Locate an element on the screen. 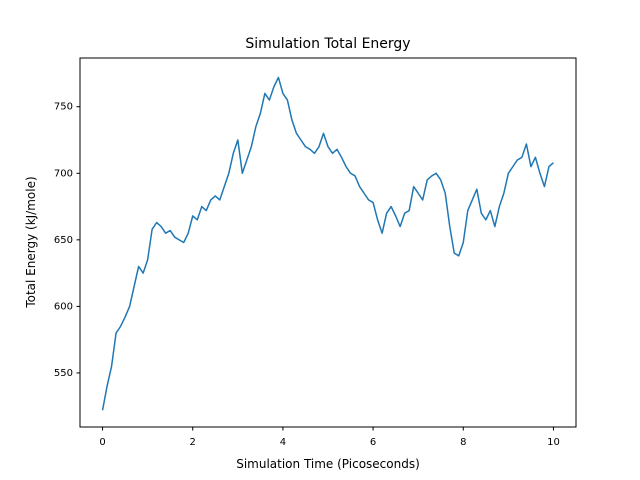 The width and height of the screenshot is (640, 480). x-tick-label: 2 is located at coordinates (193, 442).